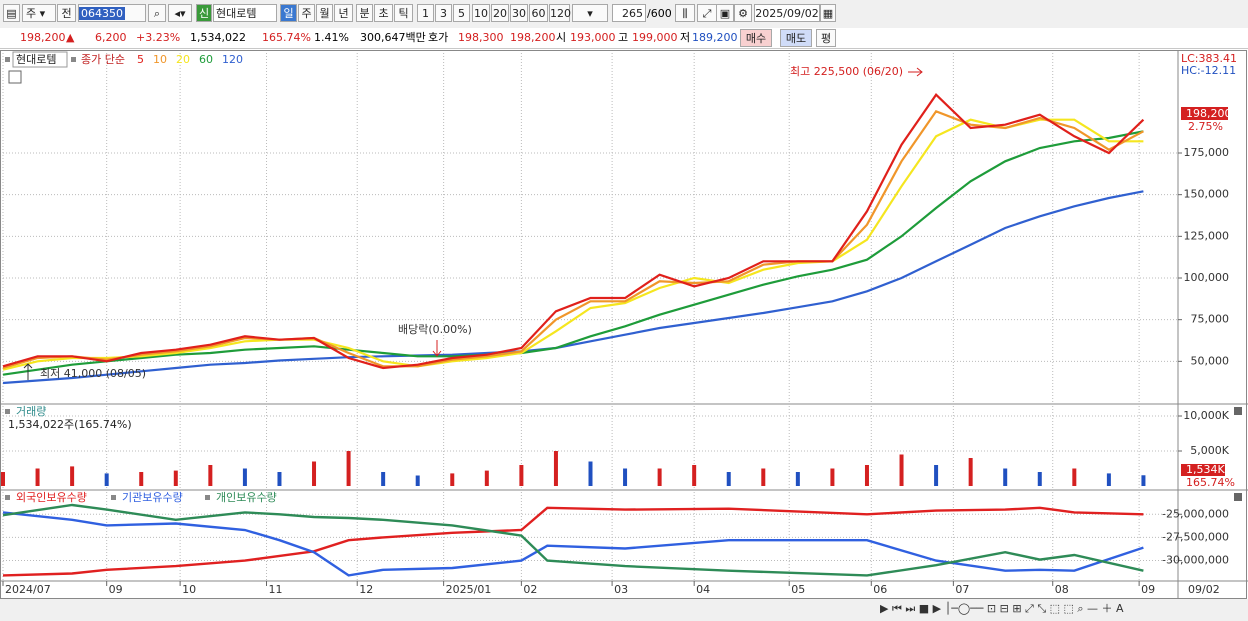 This screenshot has height=621, width=1248. What do you see at coordinates (743, 13) in the screenshot?
I see `settings-icon: ⚙` at bounding box center [743, 13].